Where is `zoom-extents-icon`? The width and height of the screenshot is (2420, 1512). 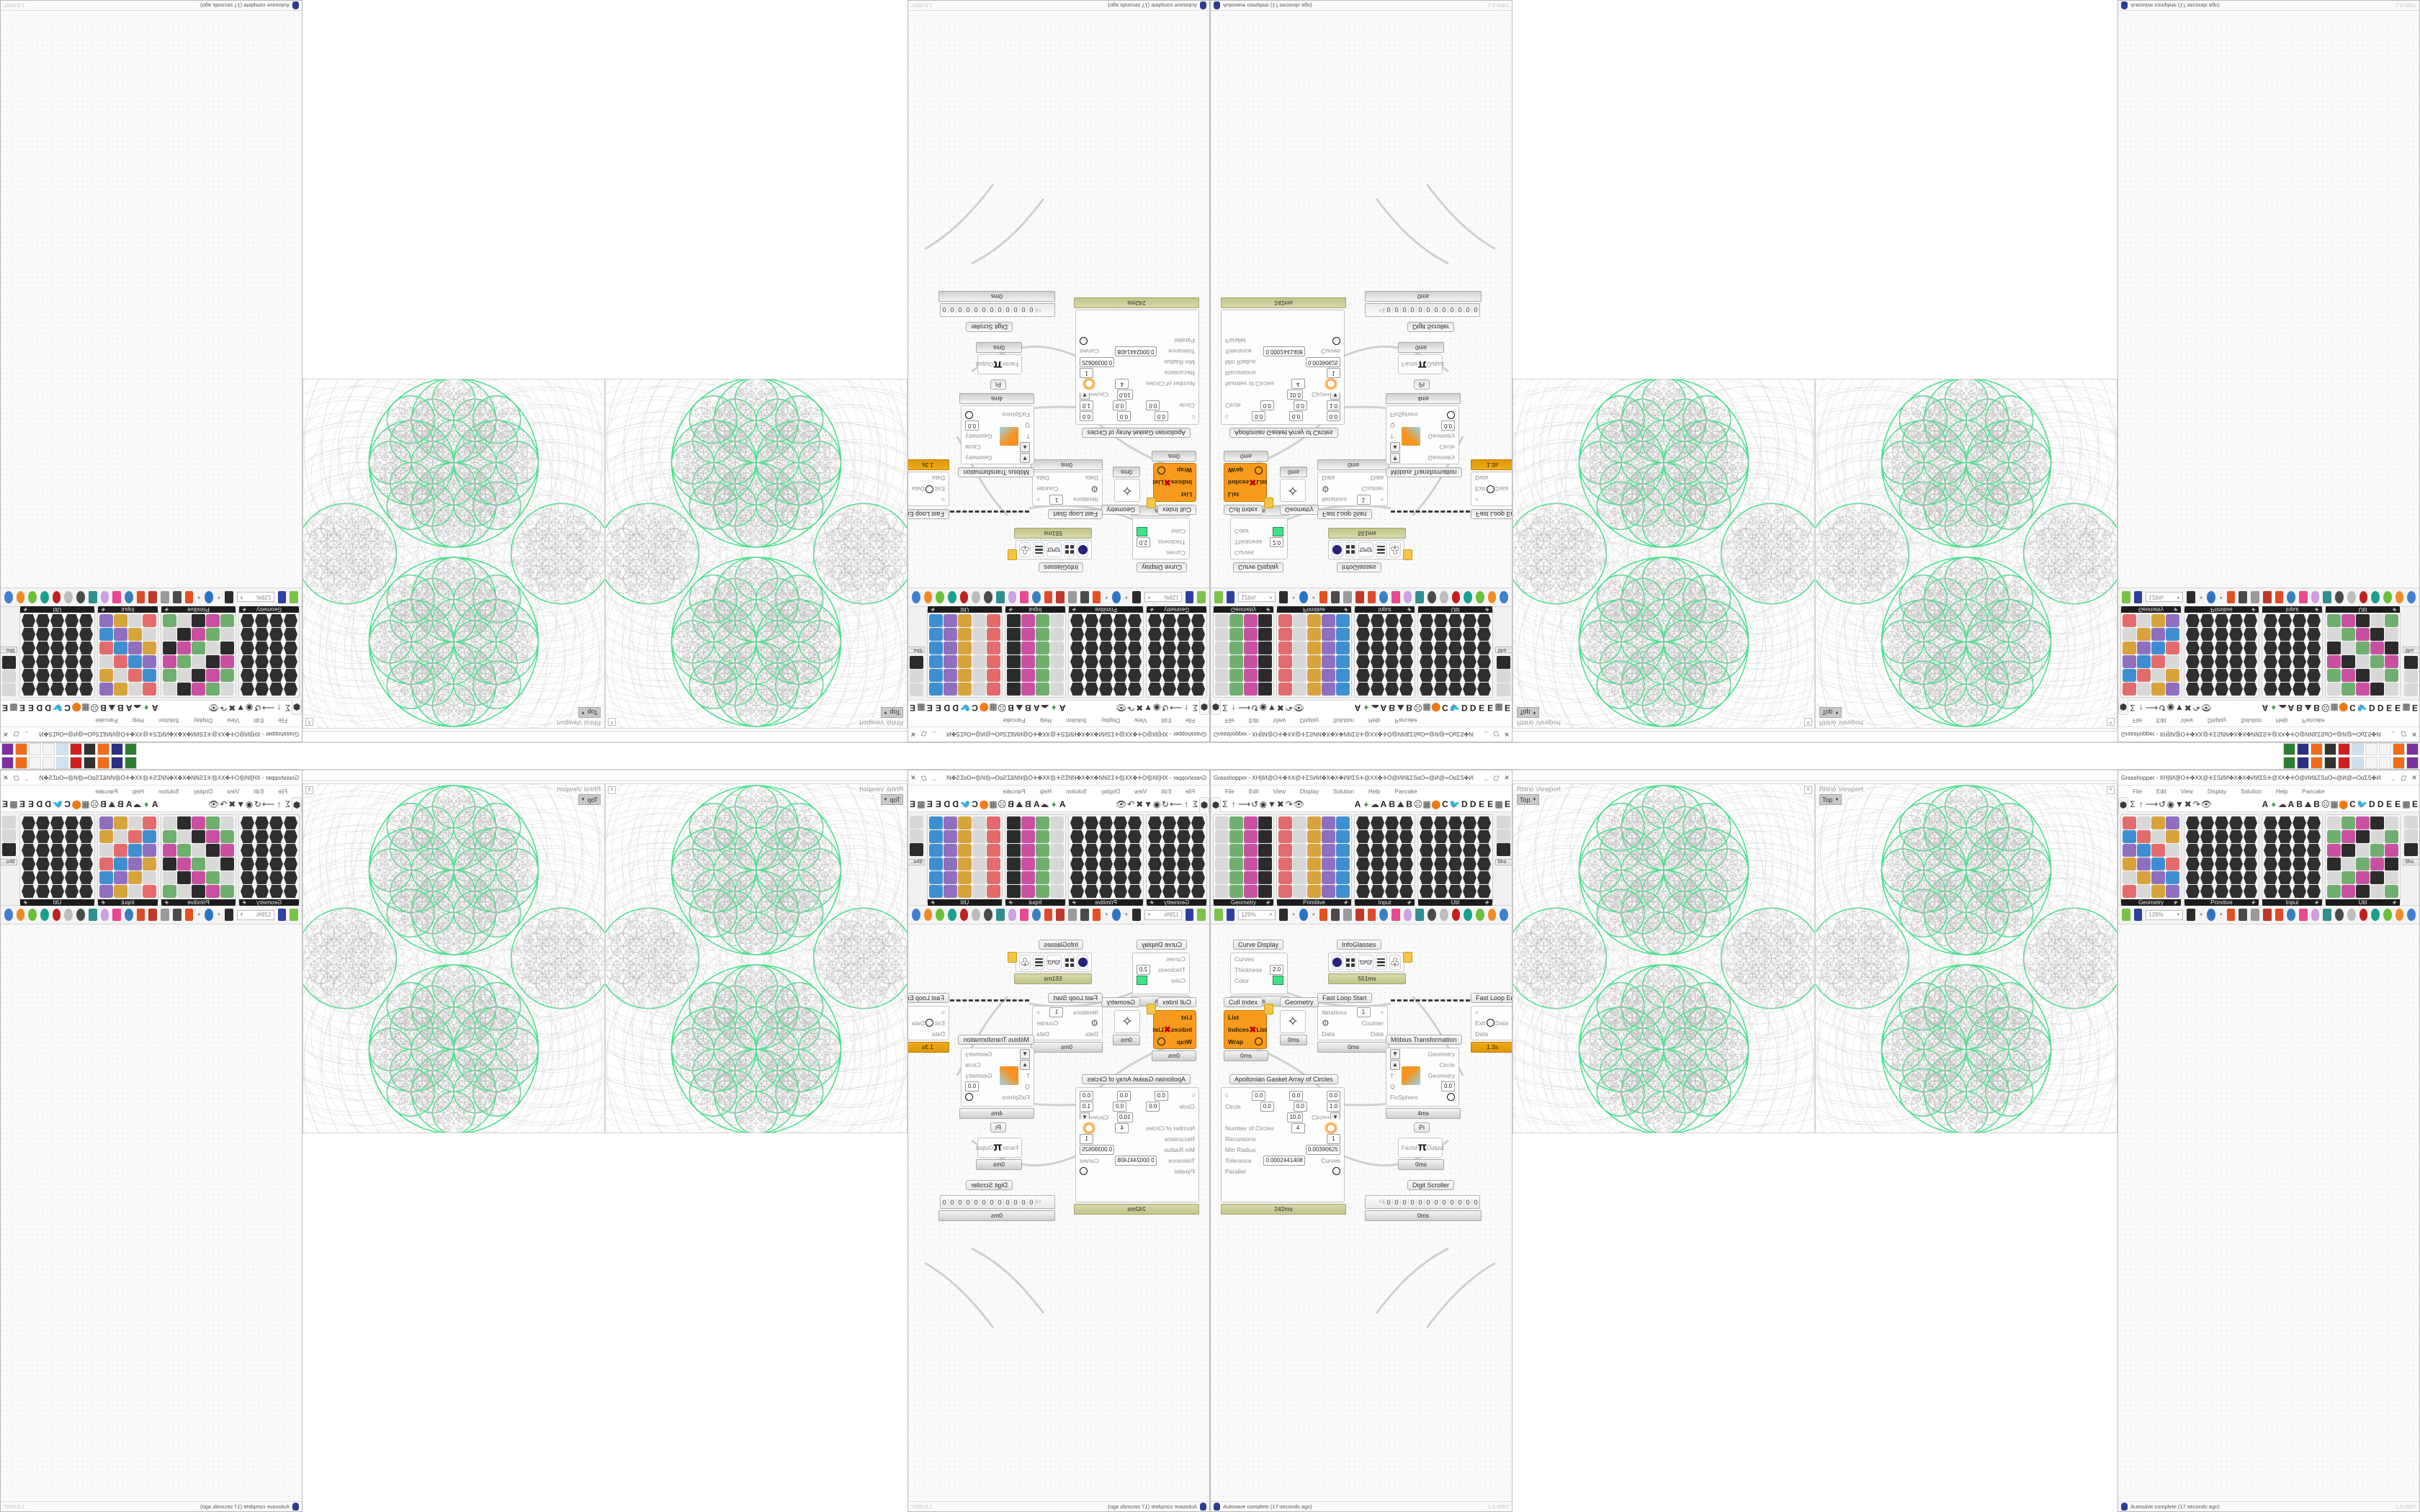
zoom-extents-icon is located at coordinates (1284, 597).